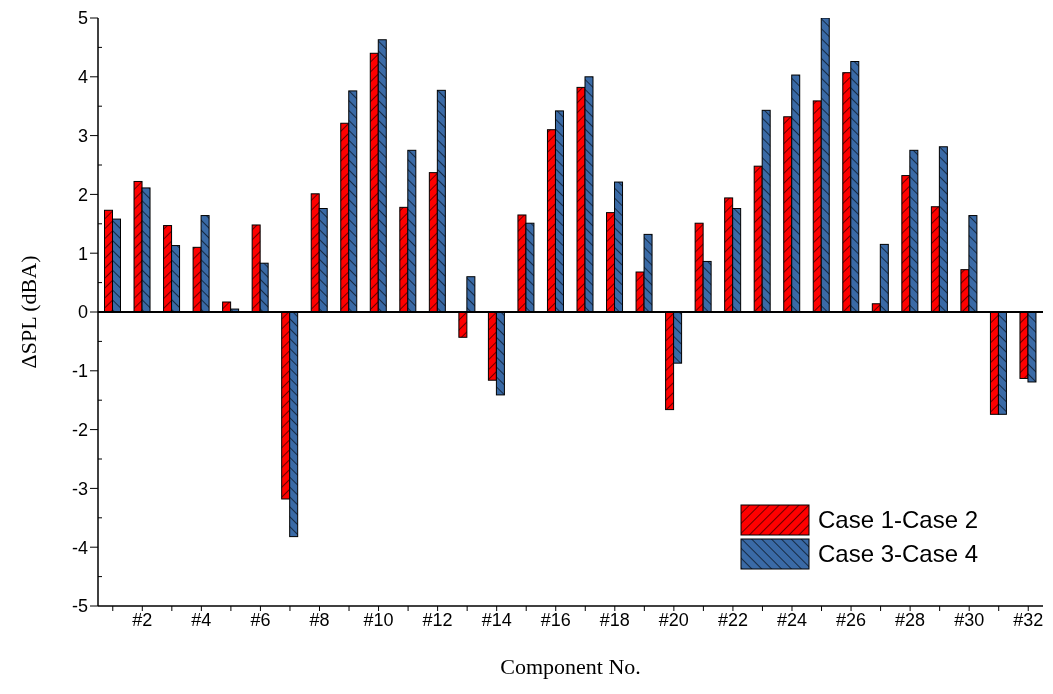 This screenshot has height=694, width=1053. I want to click on y-tick-label: 4, so click(82, 77).